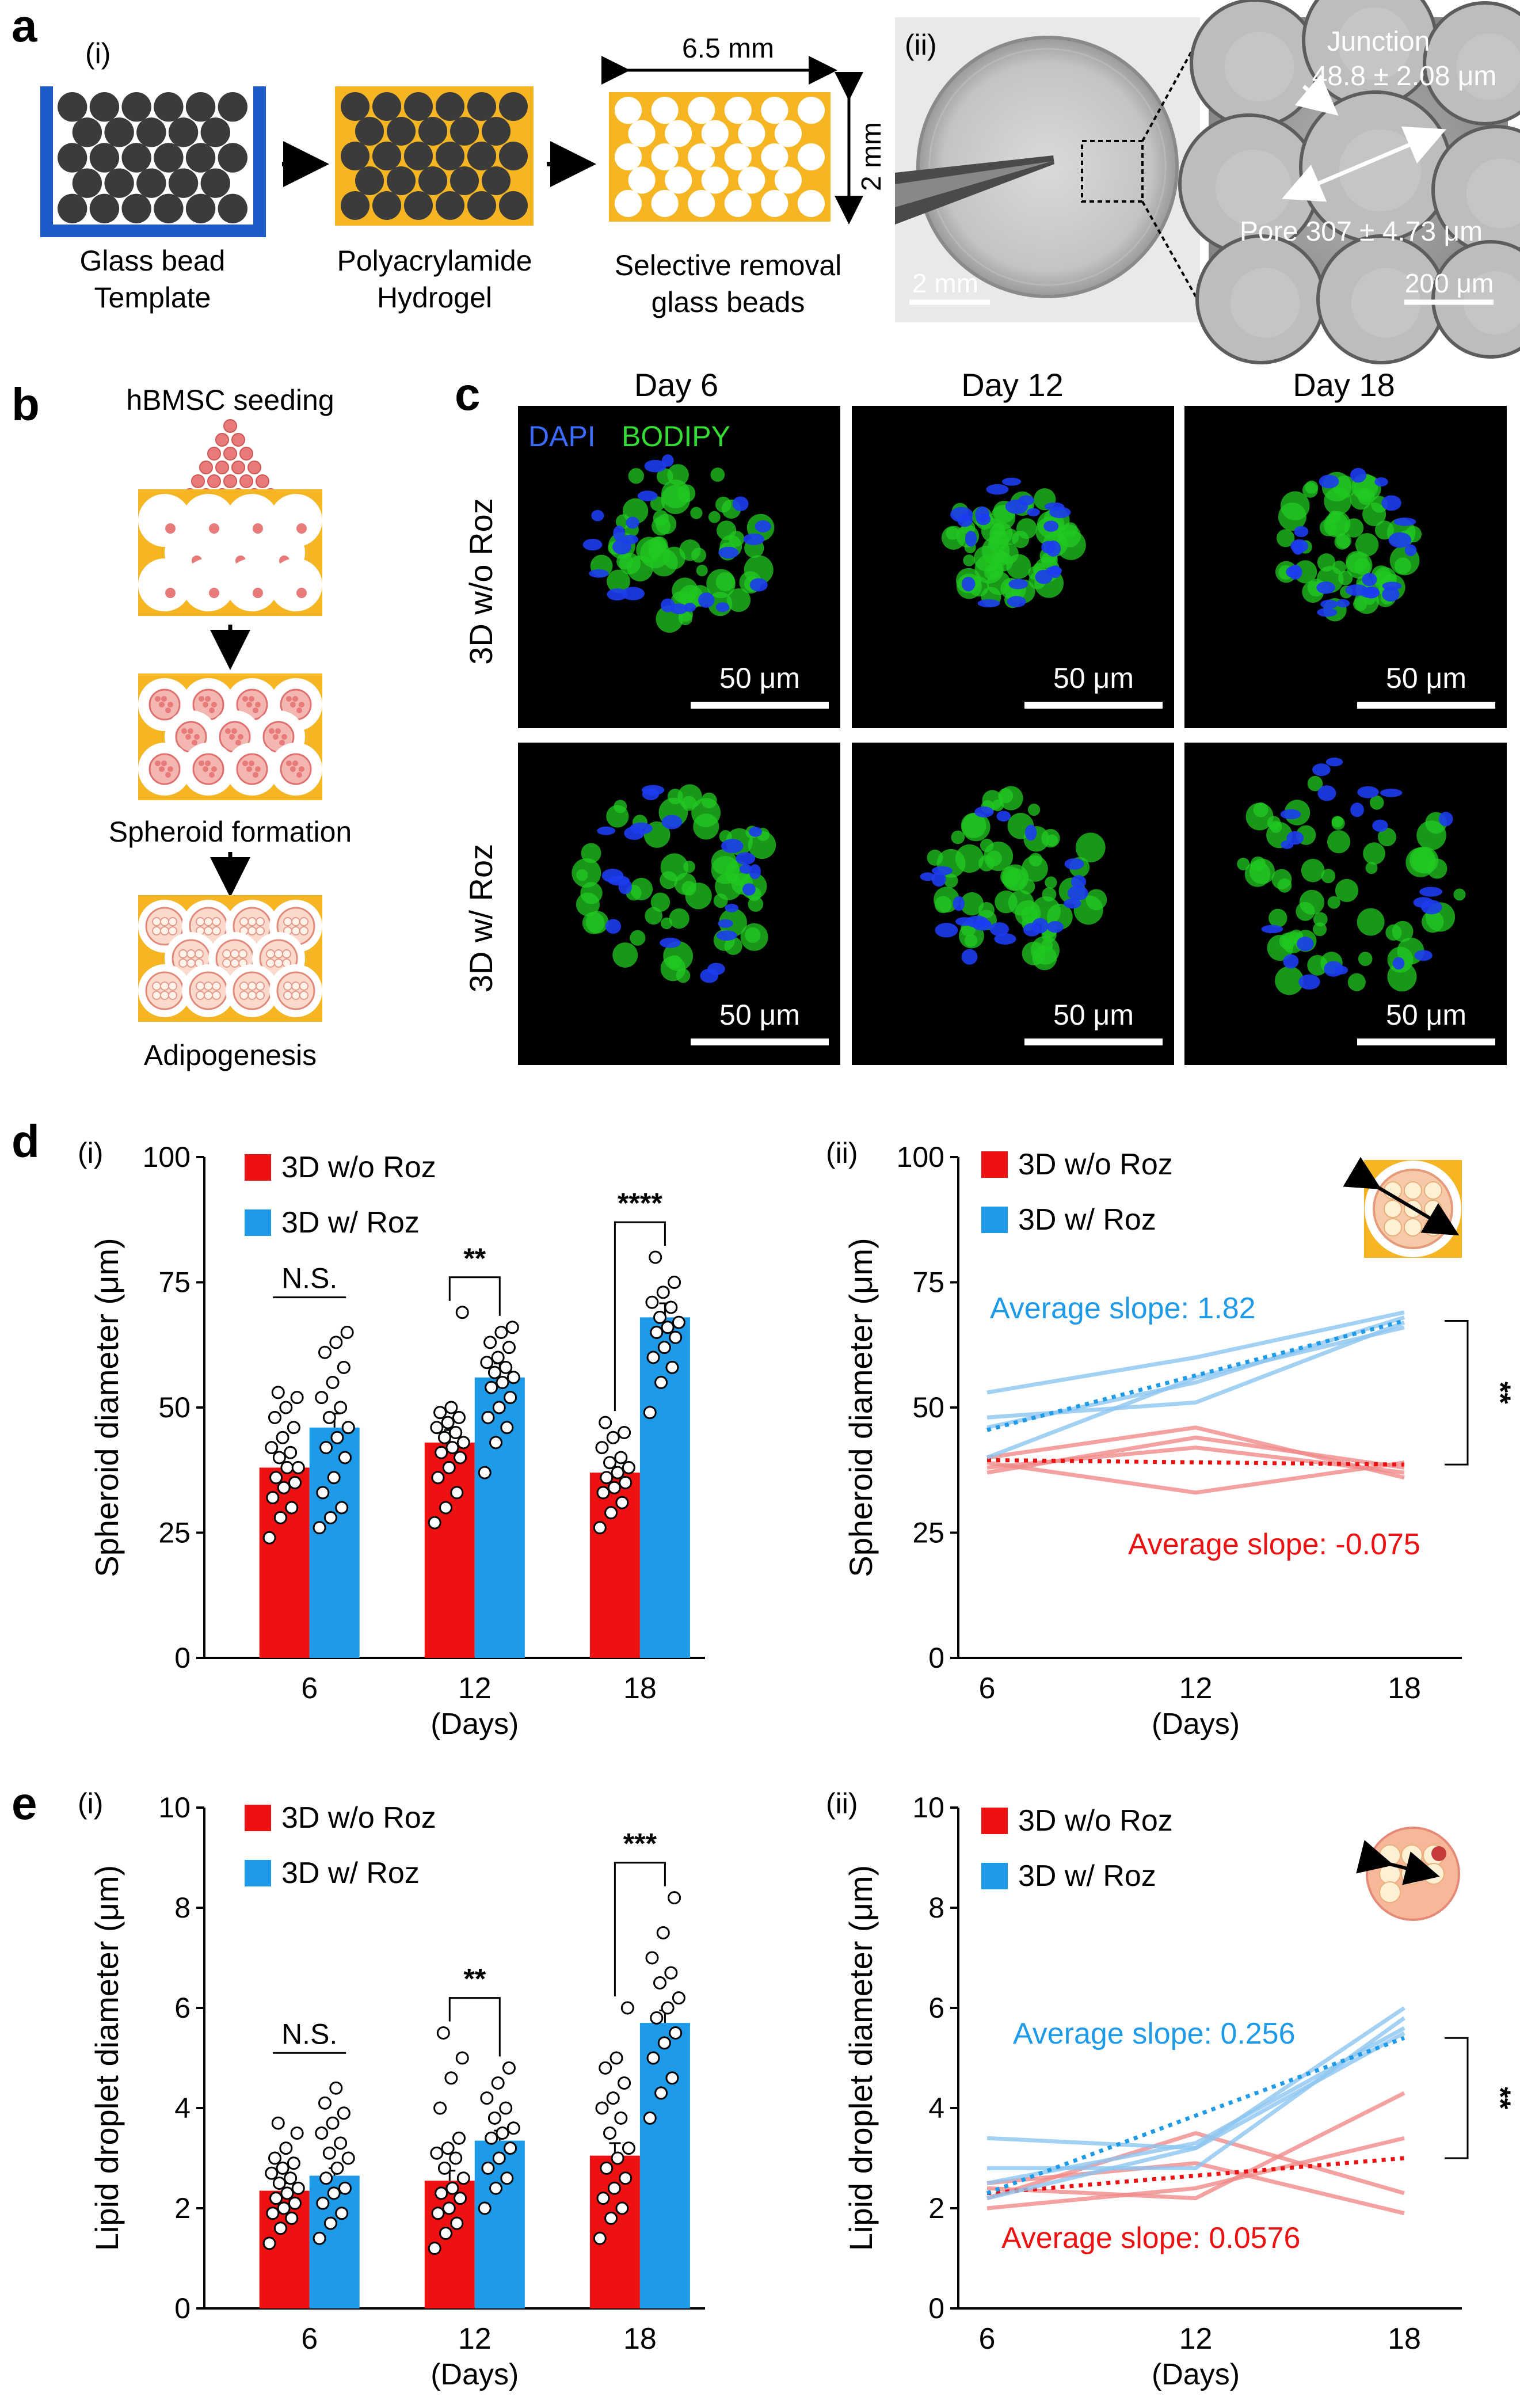 The image size is (1520, 2408). What do you see at coordinates (759, 678) in the screenshot?
I see `scale-label: 50 μm` at bounding box center [759, 678].